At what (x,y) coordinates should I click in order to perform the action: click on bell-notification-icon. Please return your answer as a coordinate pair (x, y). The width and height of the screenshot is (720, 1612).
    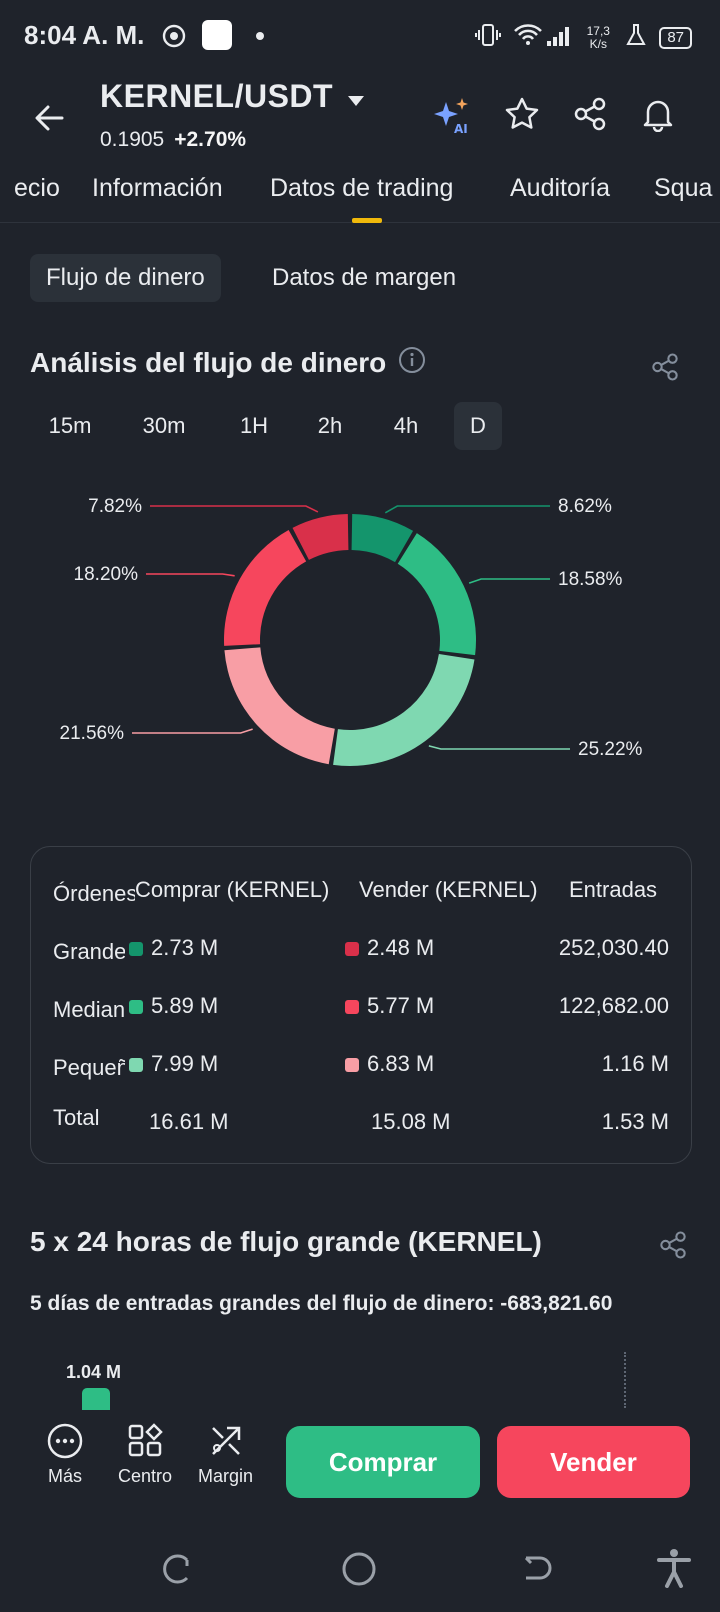
    Looking at the image, I should click on (658, 118).